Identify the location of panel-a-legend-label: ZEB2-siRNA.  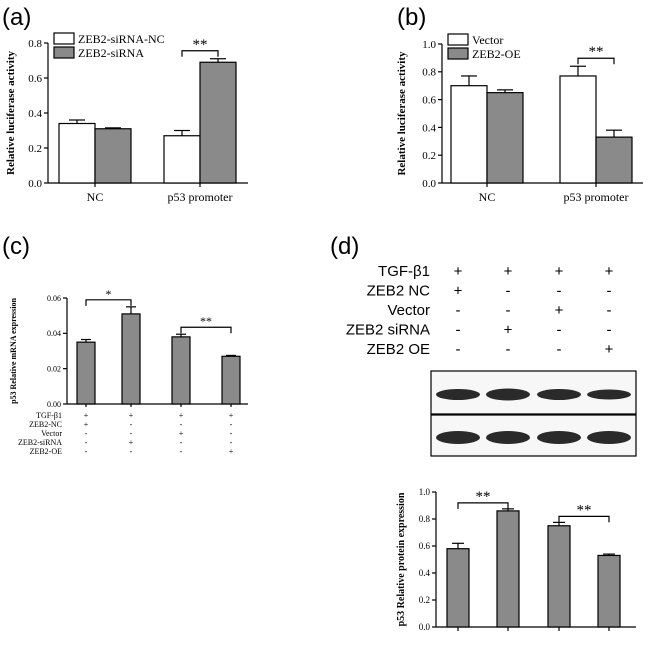
(111, 53).